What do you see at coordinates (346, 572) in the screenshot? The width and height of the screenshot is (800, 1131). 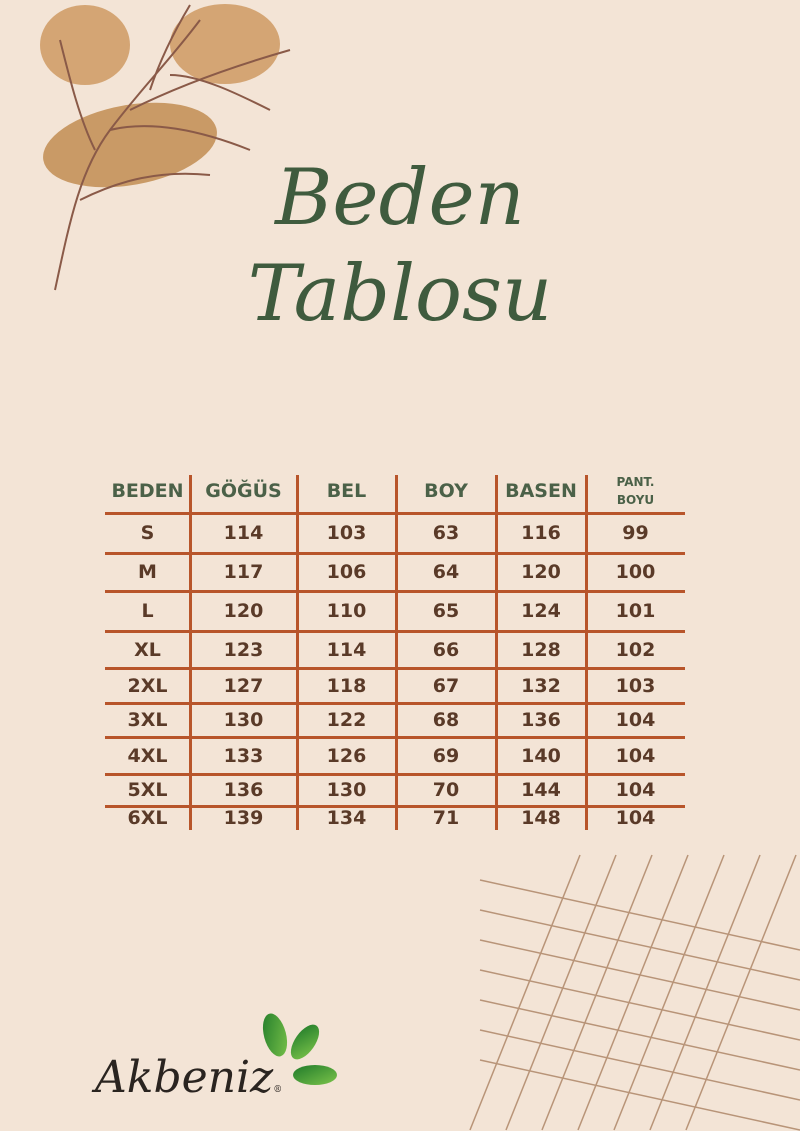 I see `measurement-cell: 106` at bounding box center [346, 572].